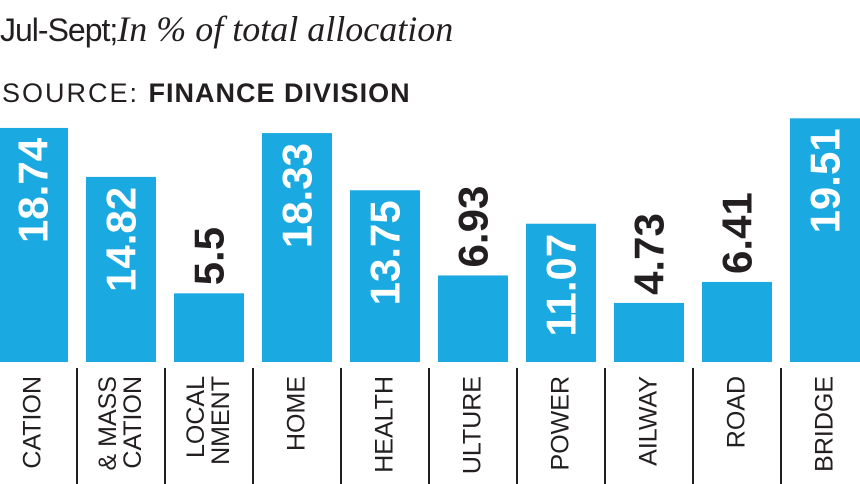 The width and height of the screenshot is (860, 484). Describe the element at coordinates (473, 227) in the screenshot. I see `value-label: 6.93` at that location.